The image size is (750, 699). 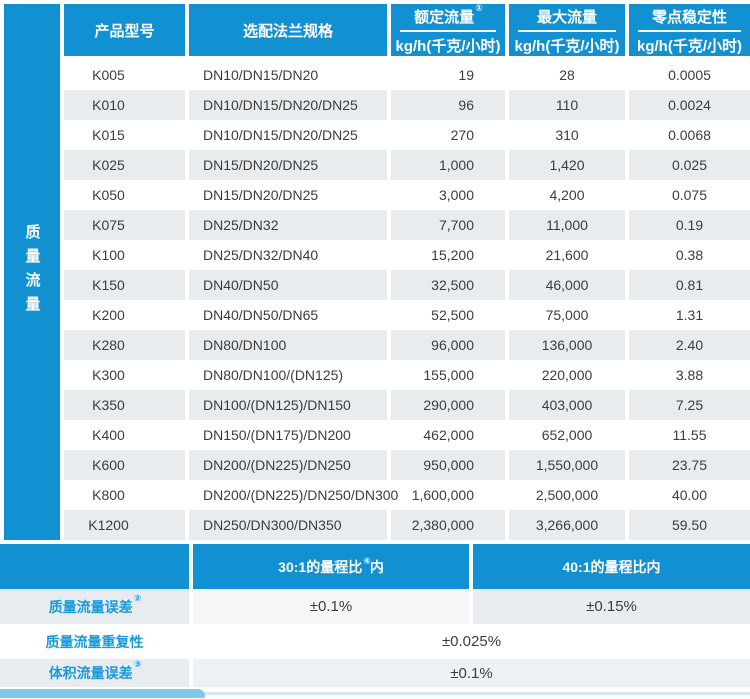 What do you see at coordinates (565, 255) in the screenshot?
I see `max-flow-cell: 21,600` at bounding box center [565, 255].